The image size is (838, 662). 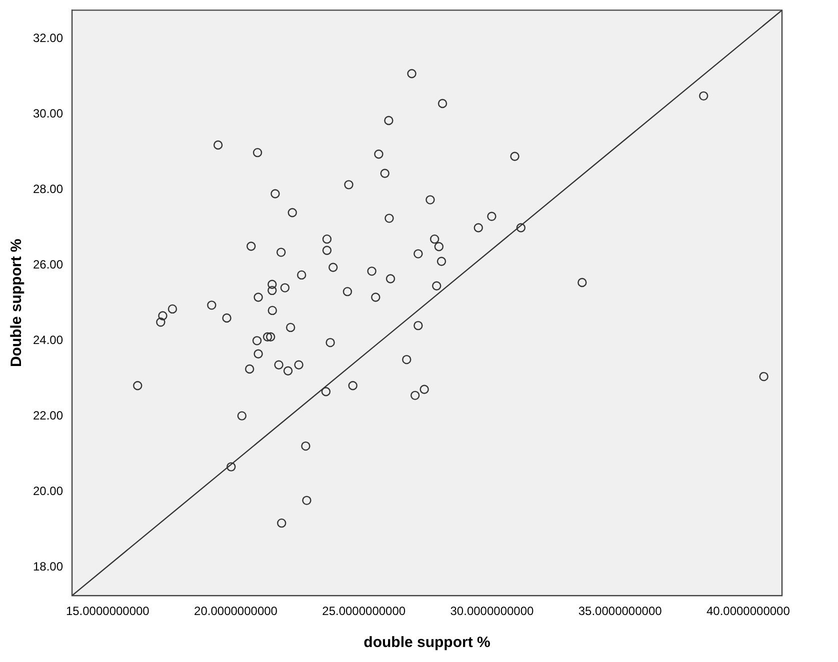 I want to click on x-tick-label: 40.0000000000, so click(x=748, y=611).